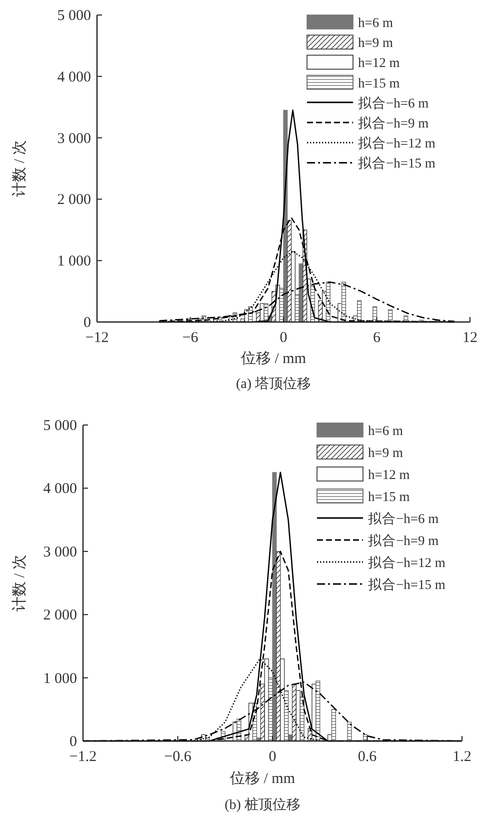  Describe the element at coordinates (178, 757) in the screenshot. I see `x-tick-label: −0.6` at that location.